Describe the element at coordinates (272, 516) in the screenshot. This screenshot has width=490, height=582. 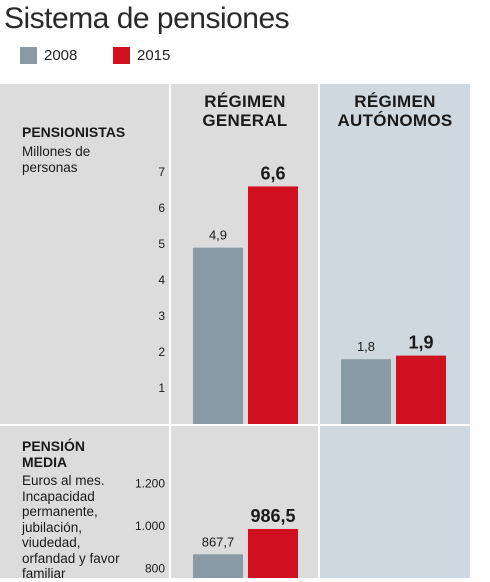
I see `data-label-2-general-2015: 986,5` at that location.